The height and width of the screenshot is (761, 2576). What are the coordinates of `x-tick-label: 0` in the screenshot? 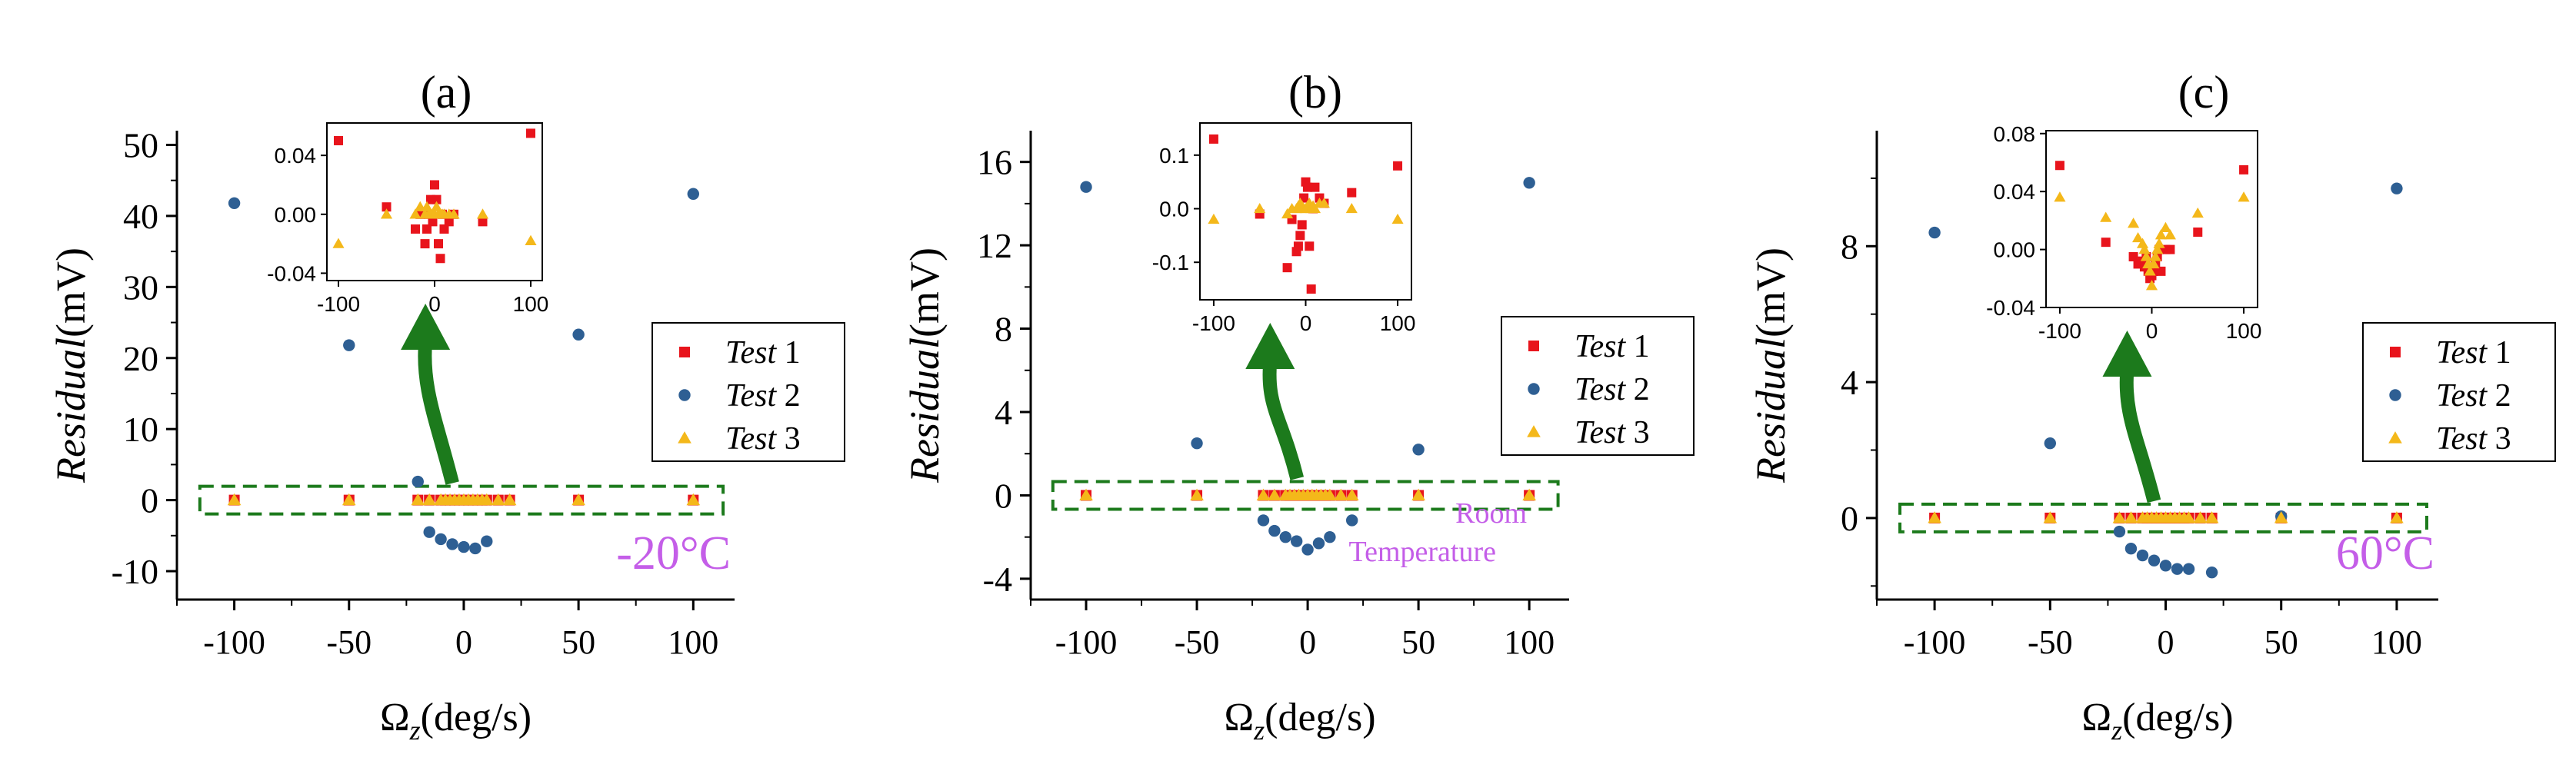 It's located at (463, 642).